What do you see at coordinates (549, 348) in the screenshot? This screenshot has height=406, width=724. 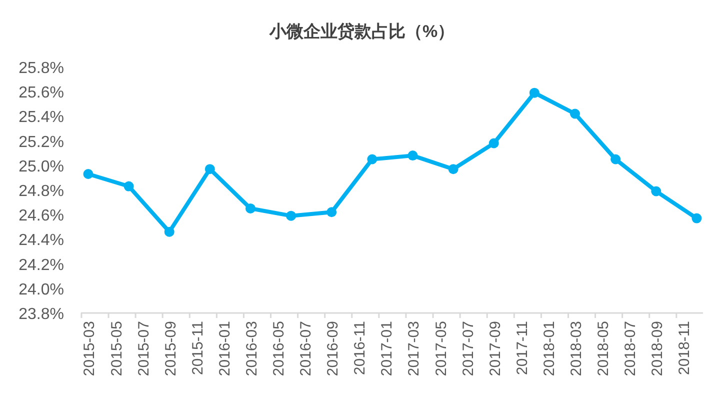 I see `x-tick-label: 2018-01` at bounding box center [549, 348].